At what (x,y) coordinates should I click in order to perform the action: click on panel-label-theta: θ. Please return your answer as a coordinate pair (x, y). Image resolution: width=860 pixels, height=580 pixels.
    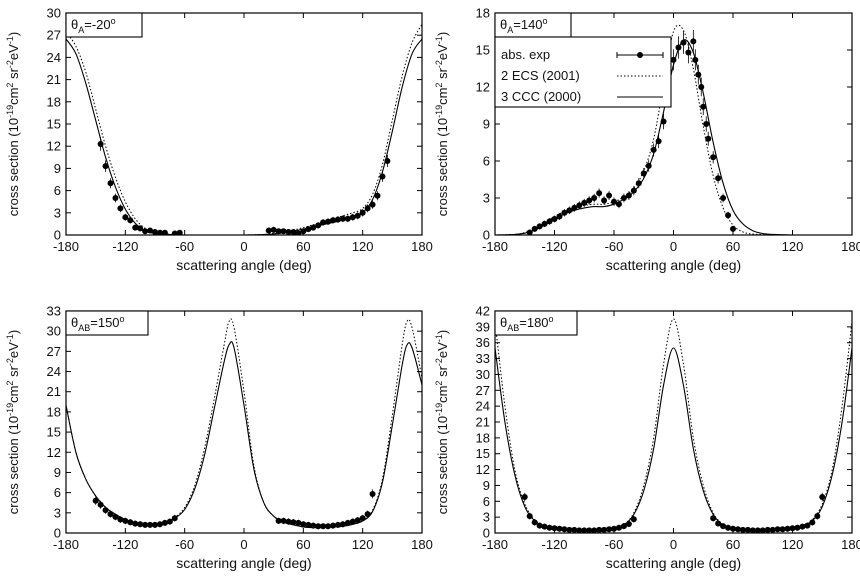
    Looking at the image, I should click on (74, 322).